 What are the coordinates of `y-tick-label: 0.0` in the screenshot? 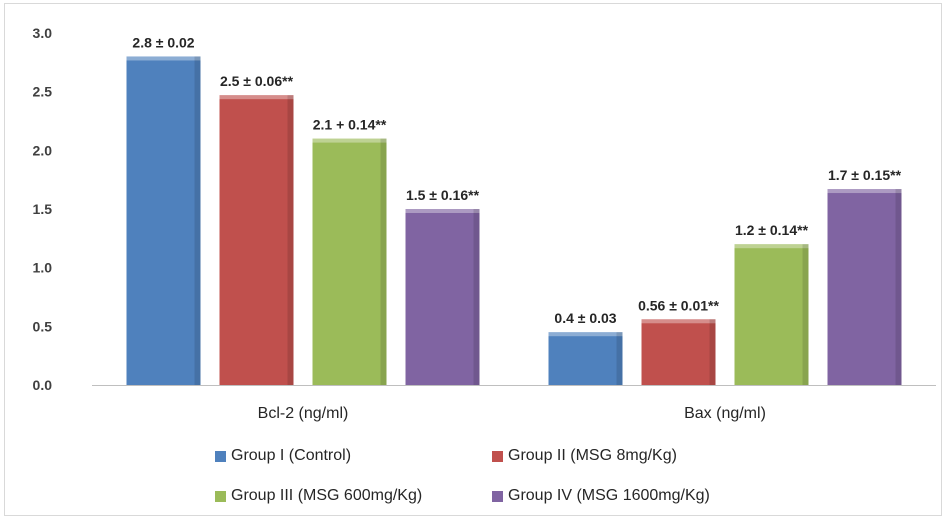 It's located at (43, 385).